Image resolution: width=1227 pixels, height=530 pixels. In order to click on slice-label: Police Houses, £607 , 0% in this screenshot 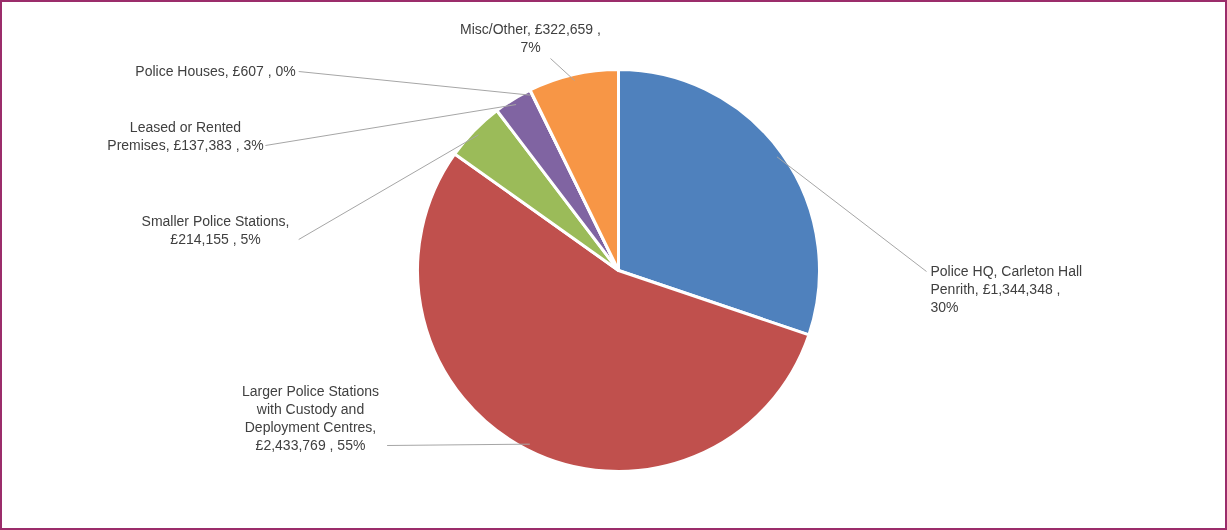, I will do `click(215, 70)`.